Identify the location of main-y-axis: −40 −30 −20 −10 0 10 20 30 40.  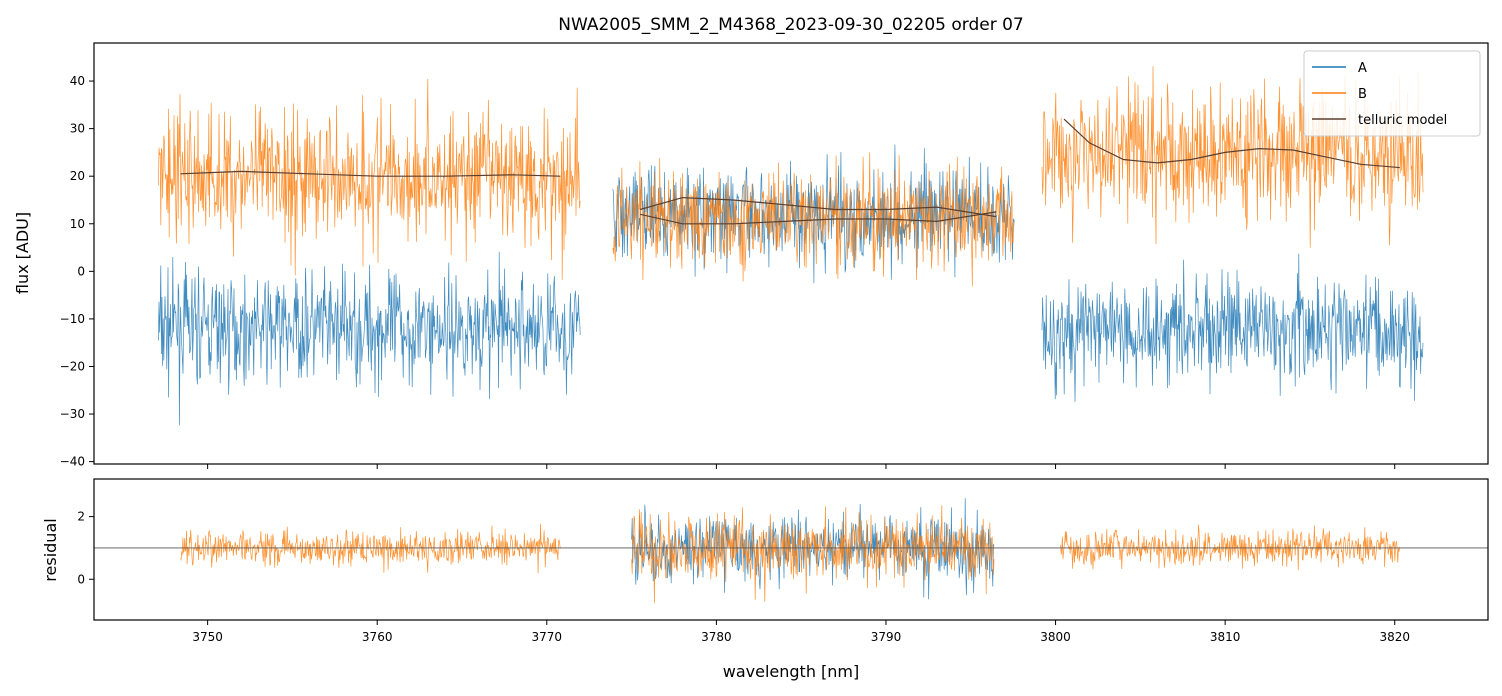
(77, 271).